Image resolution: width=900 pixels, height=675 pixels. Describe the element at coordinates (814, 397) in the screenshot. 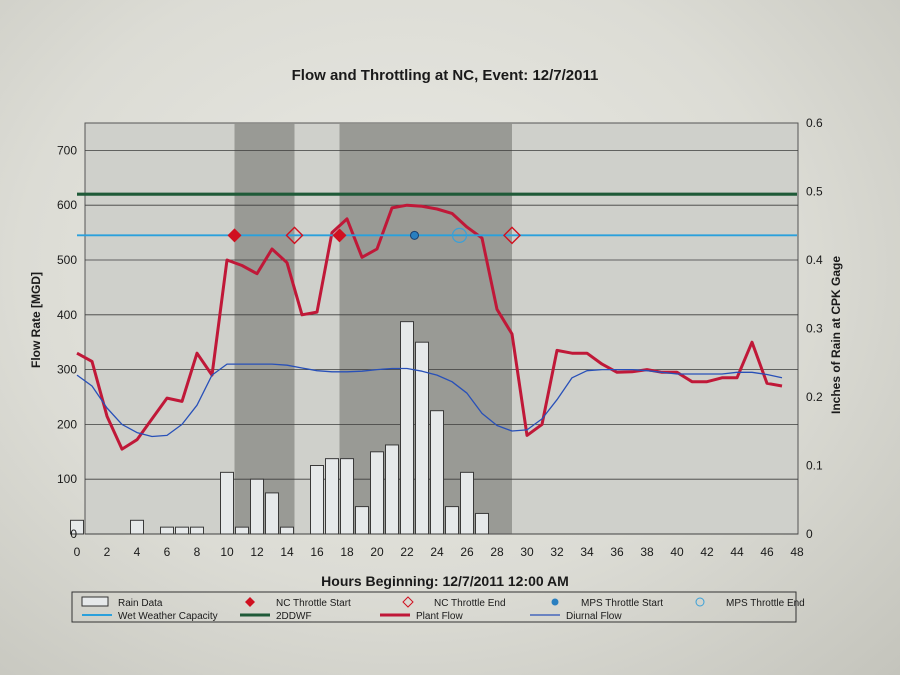

I see `y2-tick-label: 0.2` at that location.